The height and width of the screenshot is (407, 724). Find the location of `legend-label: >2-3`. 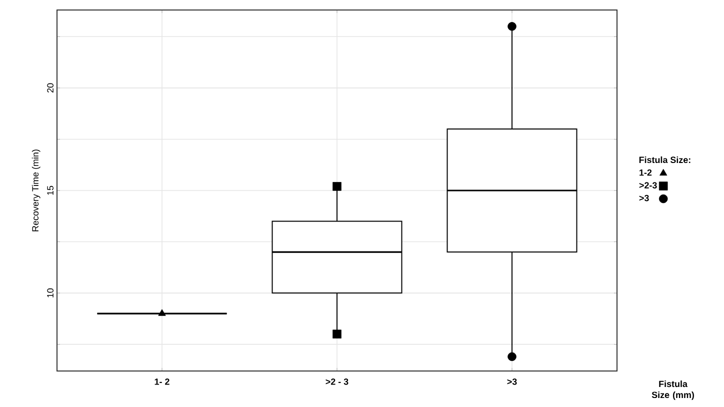

legend-label: >2-3 is located at coordinates (648, 185).